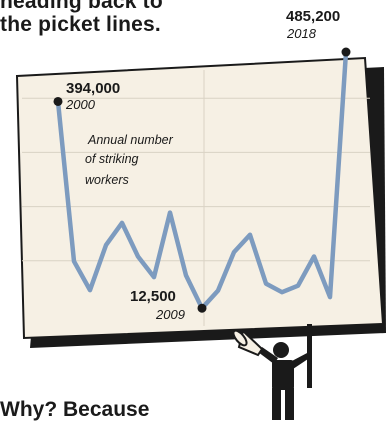 Image resolution: width=386 pixels, height=422 pixels. What do you see at coordinates (170, 314) in the screenshot?
I see `annotation-2009-year: 2009` at bounding box center [170, 314].